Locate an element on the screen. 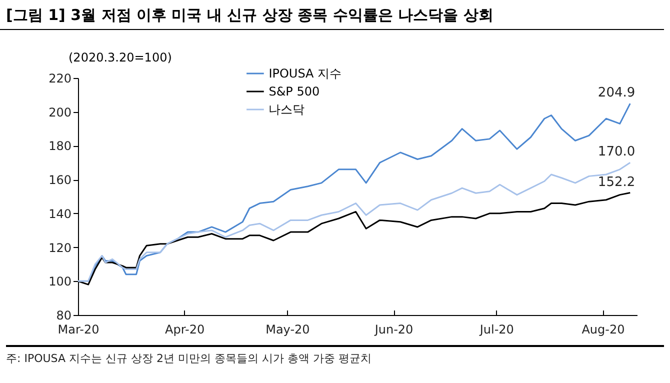 The image size is (670, 383). legend-label: IPOUSA 지수 is located at coordinates (305, 73).